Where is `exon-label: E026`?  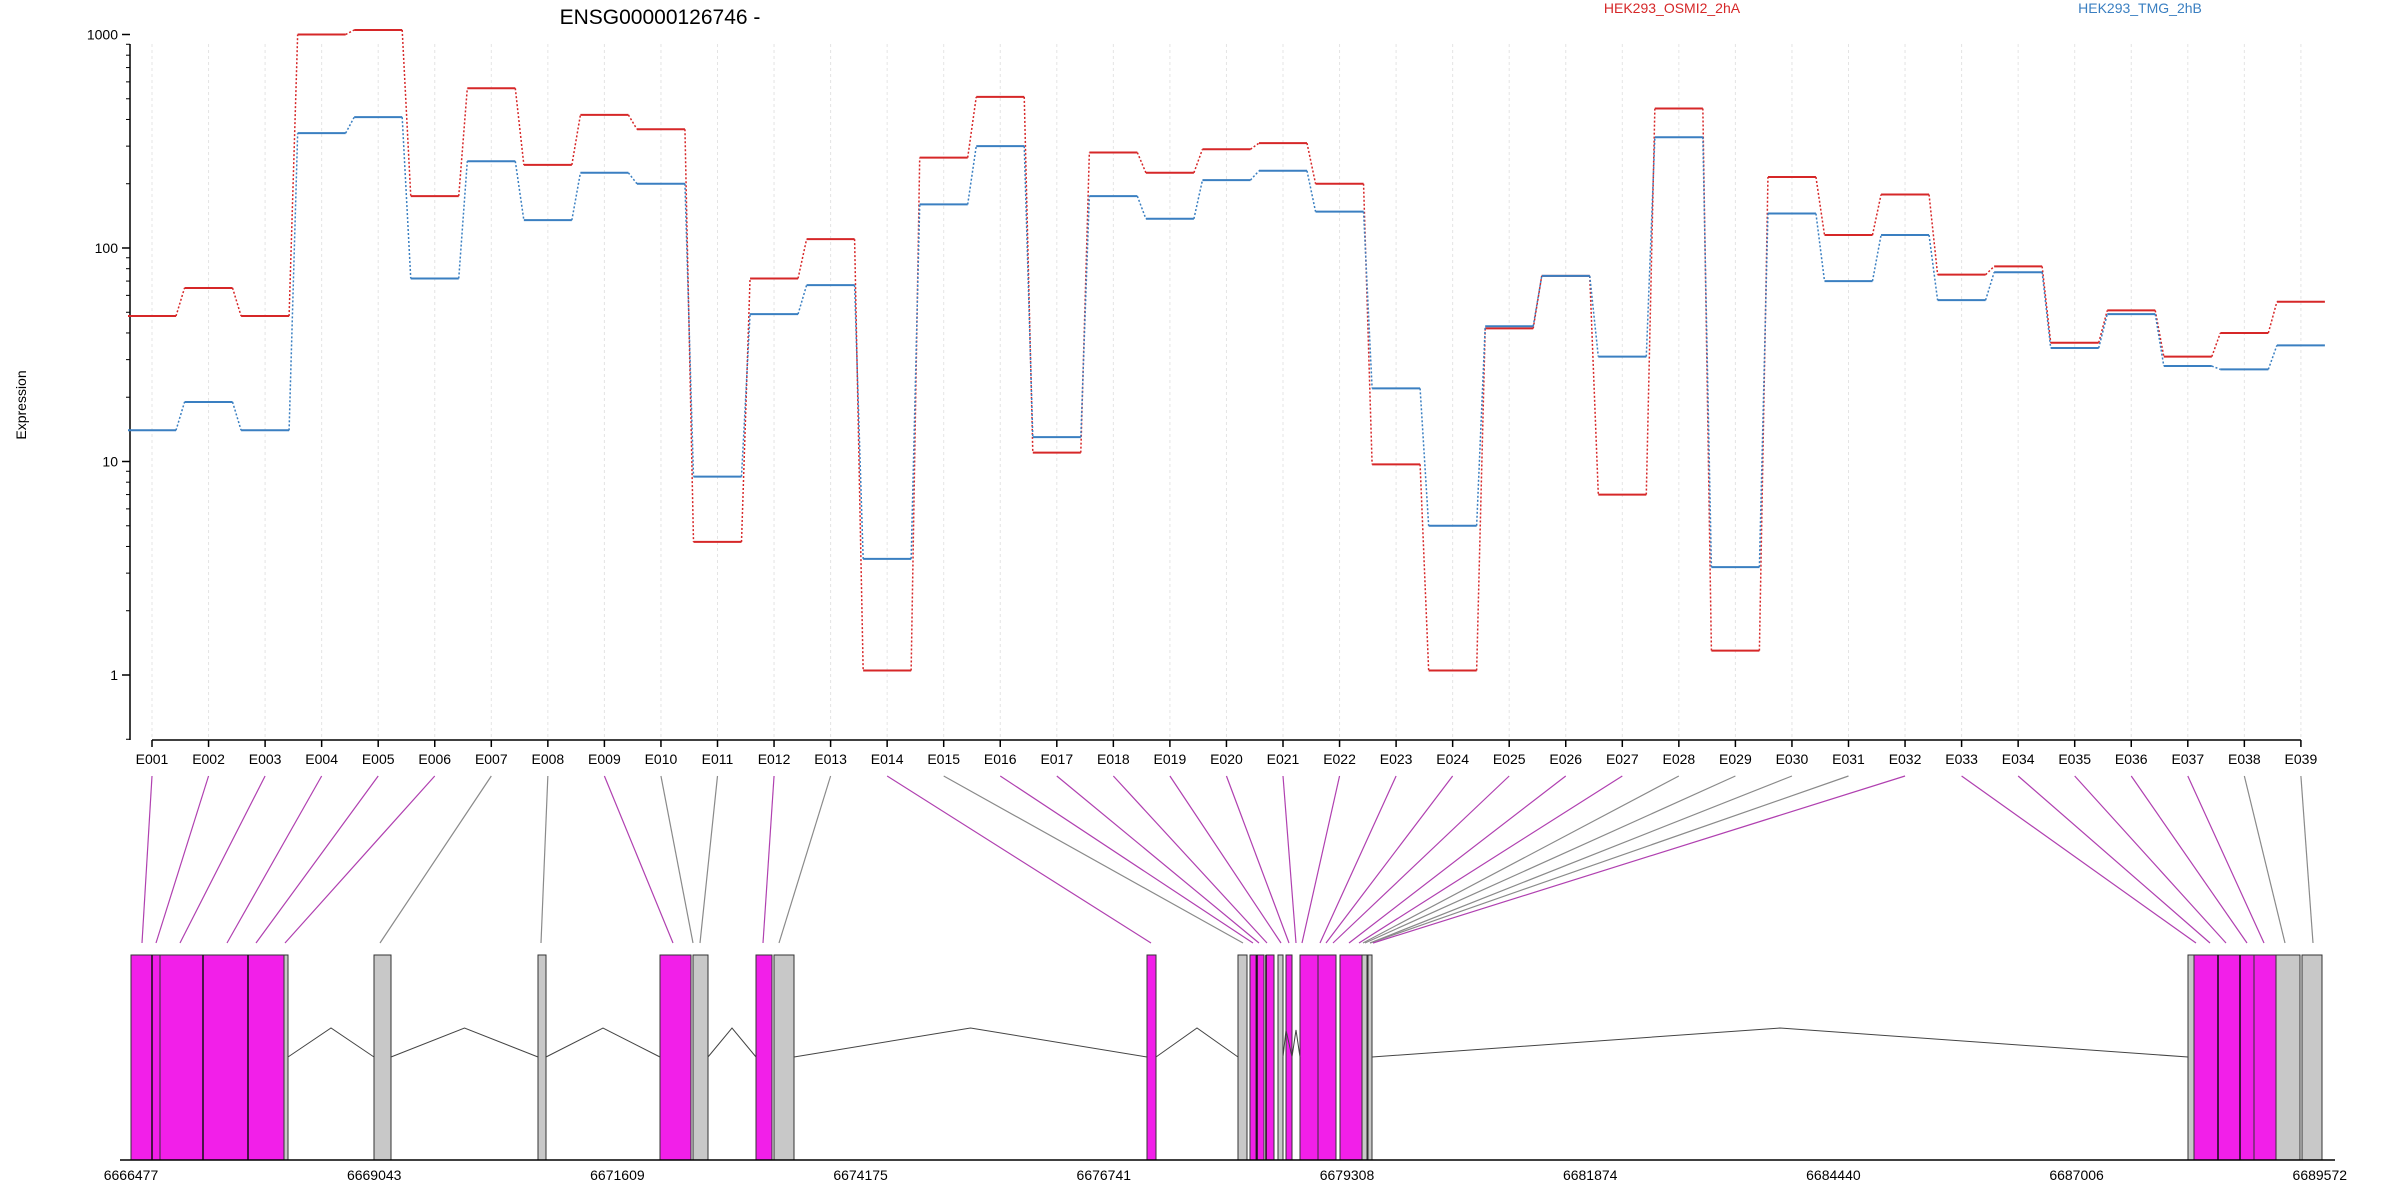 exon-label: E026 is located at coordinates (1565, 759).